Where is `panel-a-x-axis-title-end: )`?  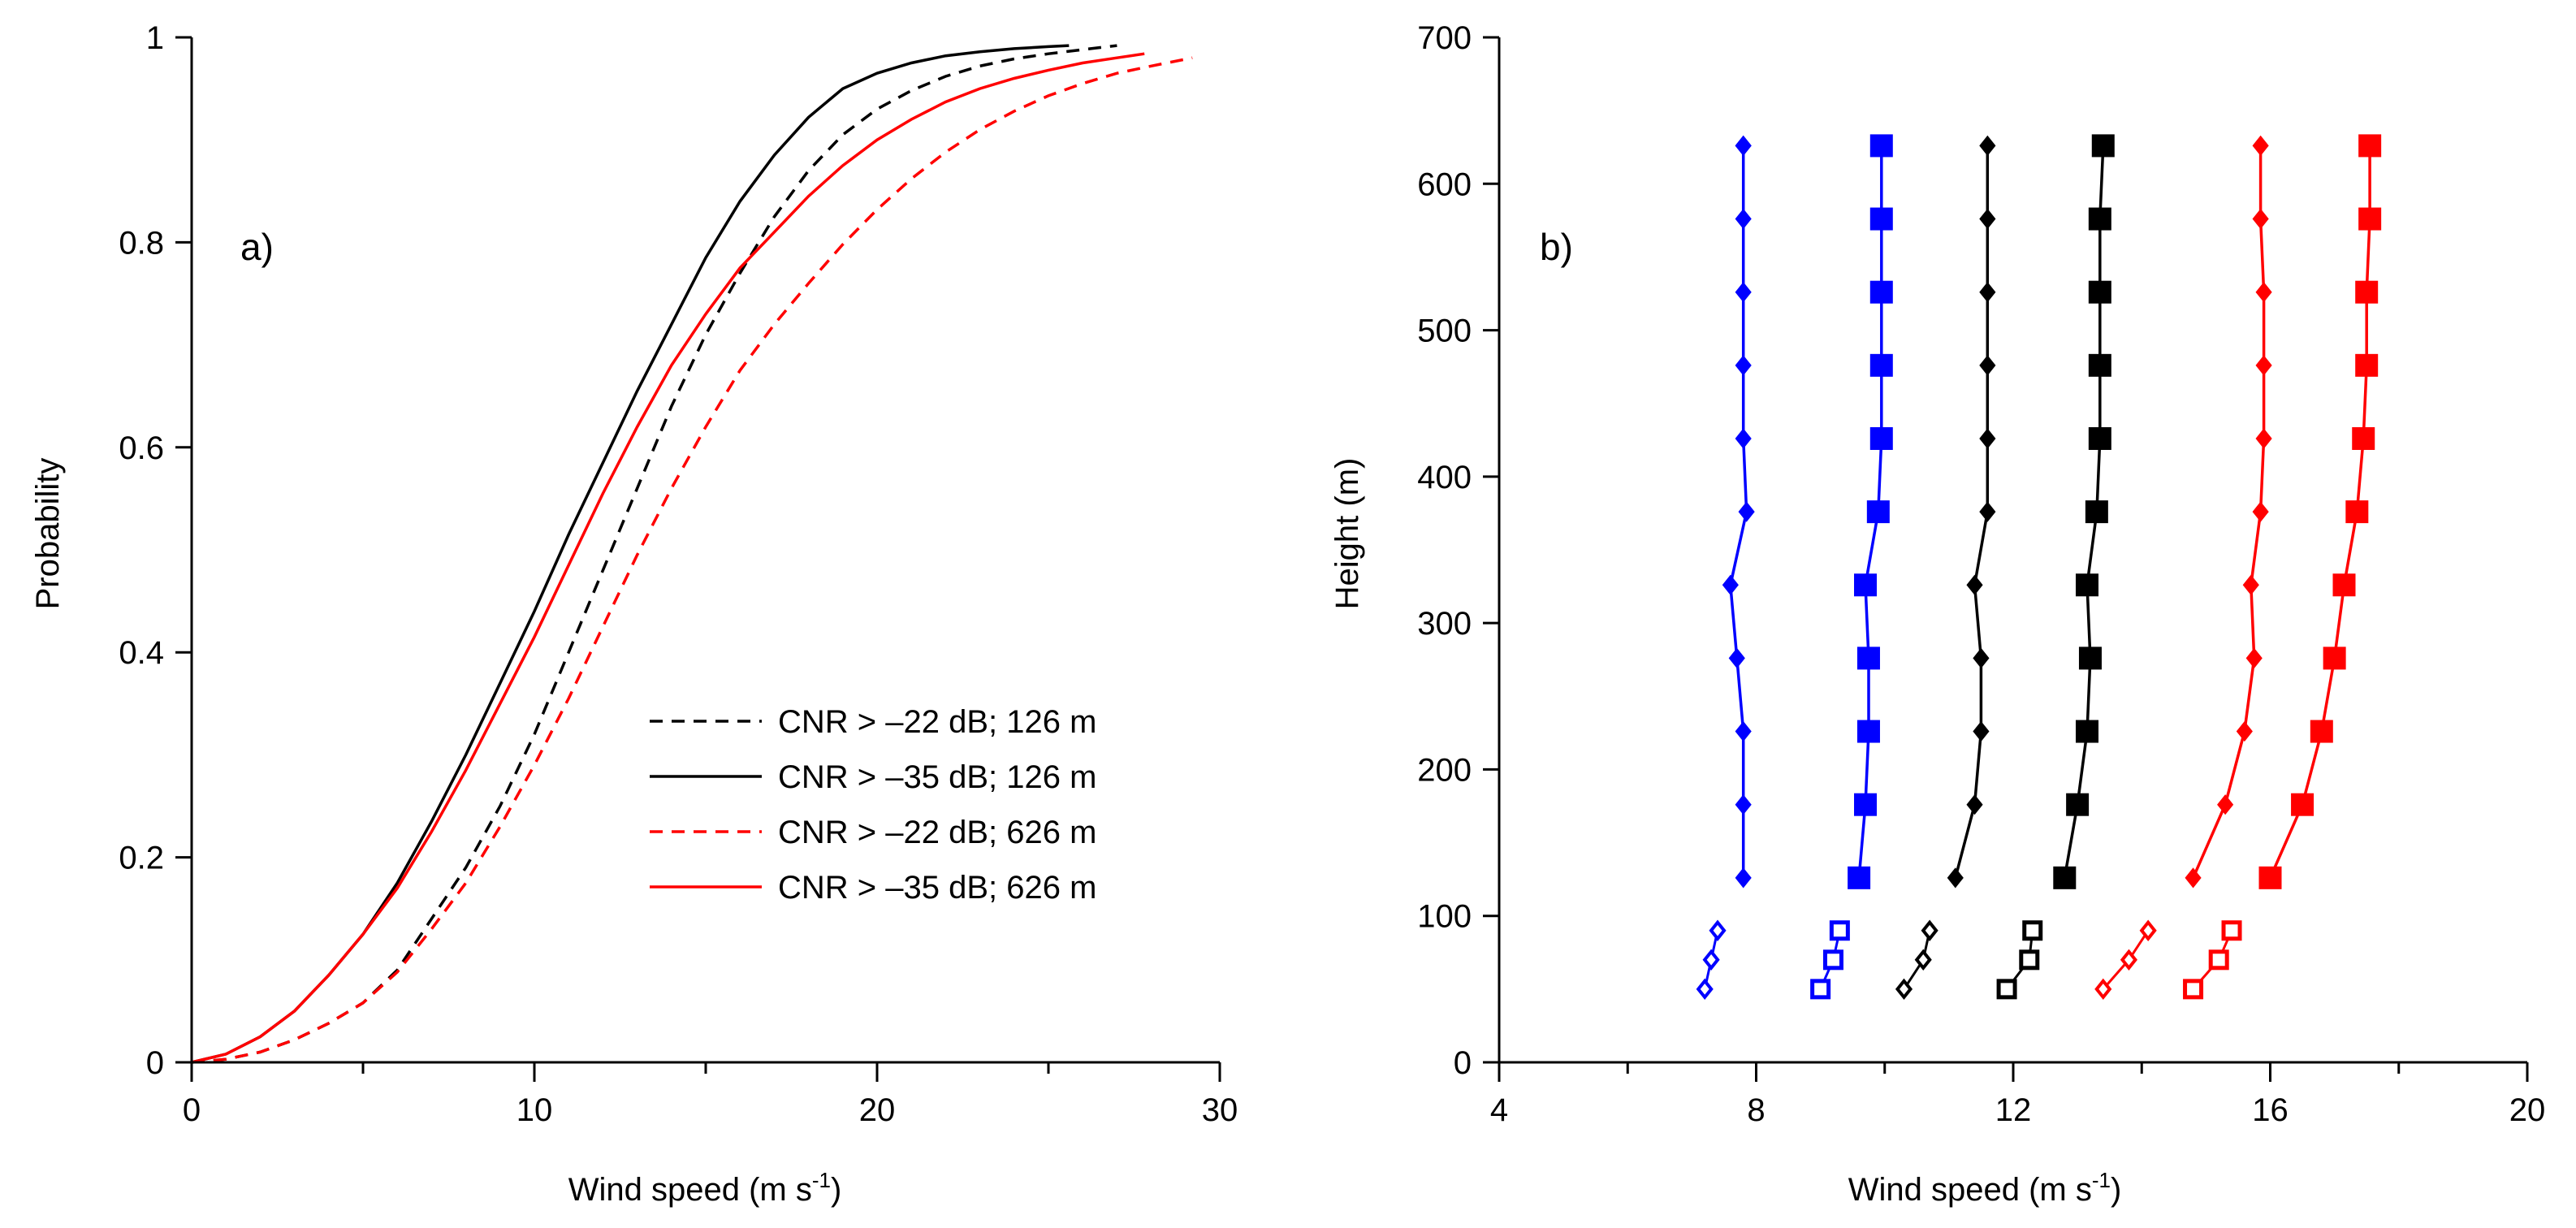 panel-a-x-axis-title-end: ) is located at coordinates (836, 1190).